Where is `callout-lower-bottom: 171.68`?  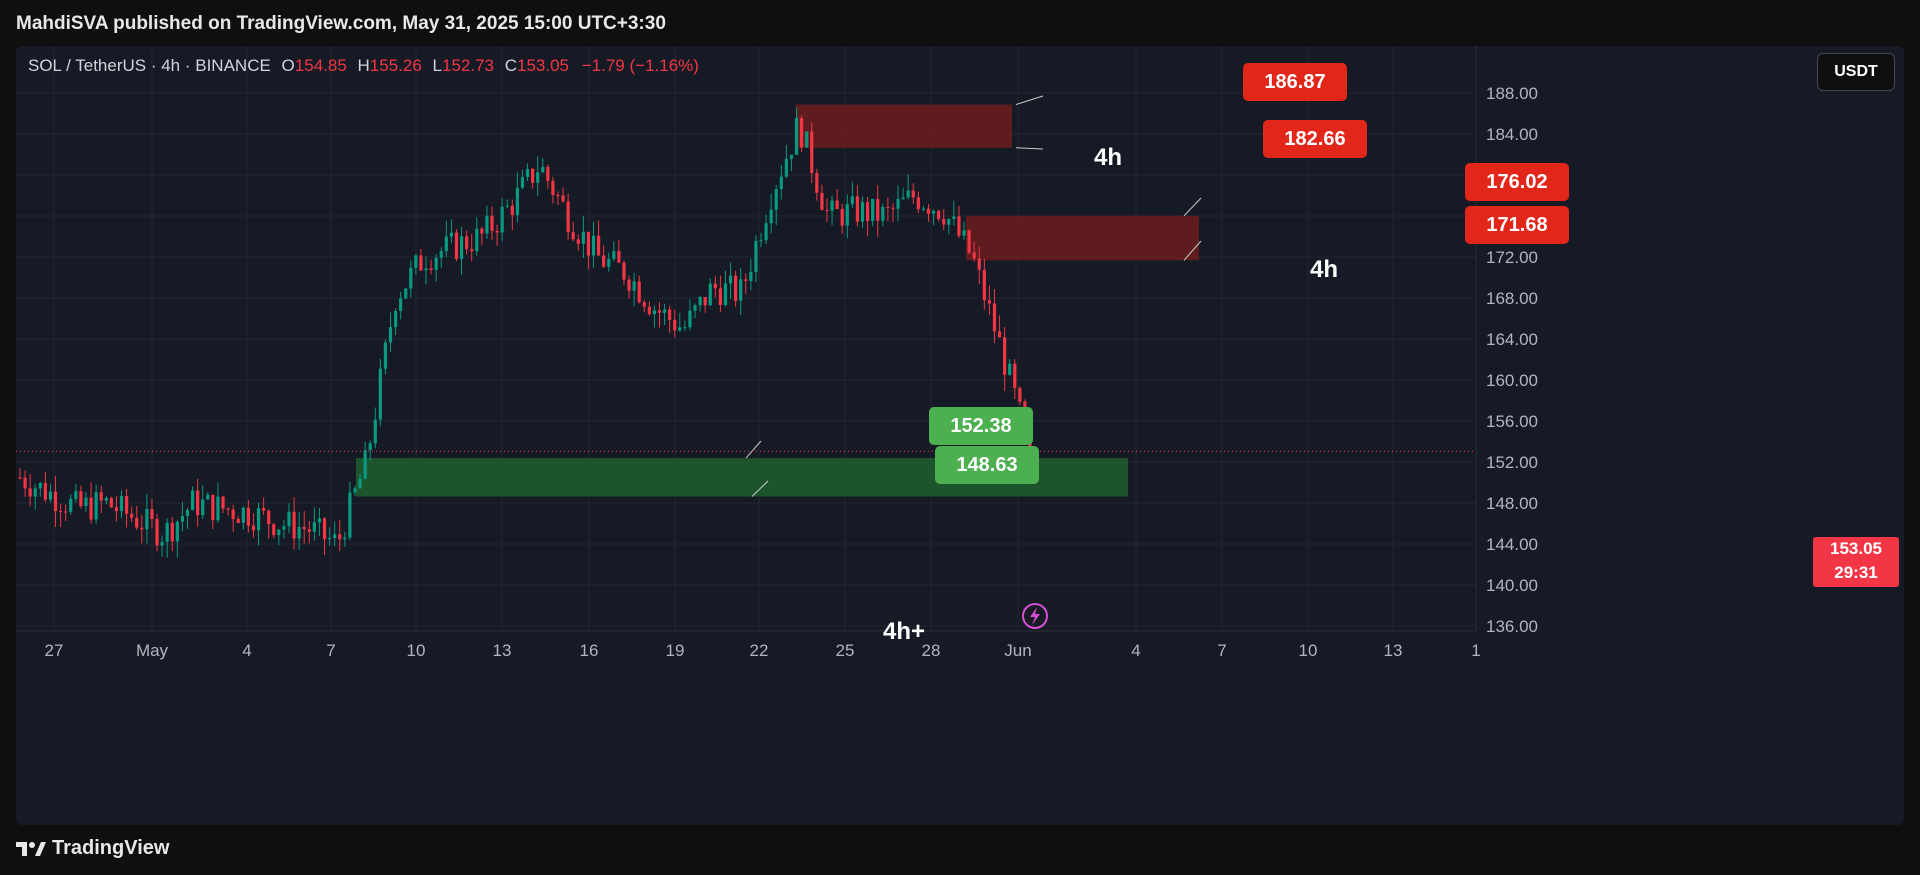 callout-lower-bottom: 171.68 is located at coordinates (1517, 225).